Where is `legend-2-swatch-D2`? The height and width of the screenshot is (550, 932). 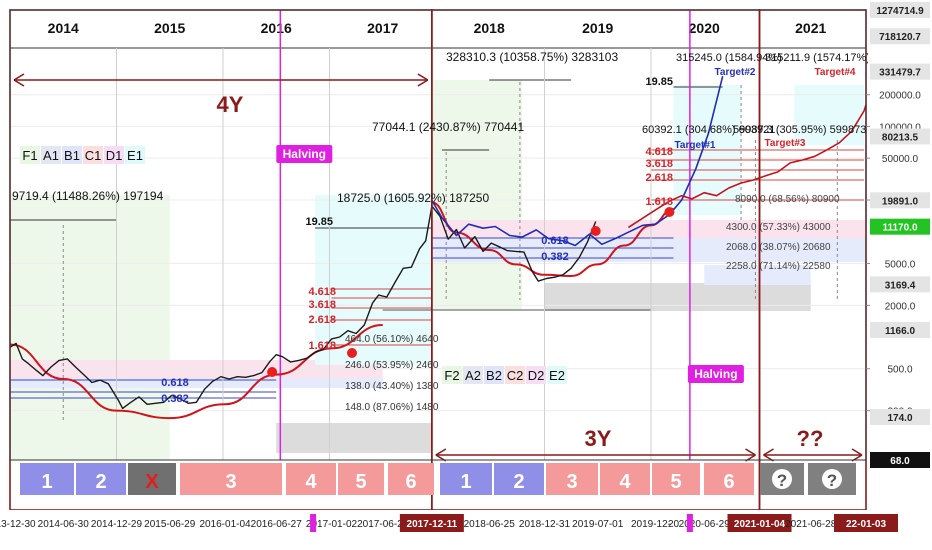 legend-2-swatch-D2 is located at coordinates (536, 375).